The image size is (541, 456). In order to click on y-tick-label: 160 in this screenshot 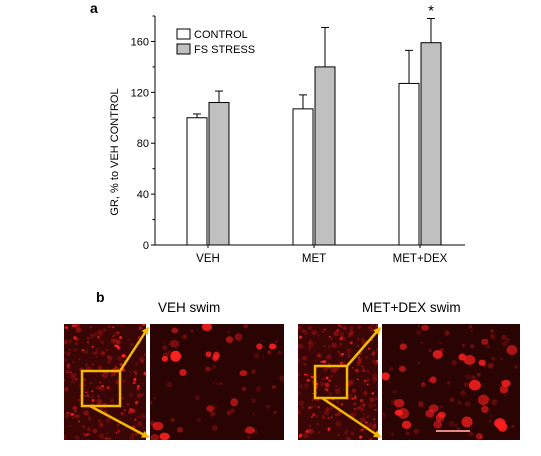, I will do `click(140, 42)`.